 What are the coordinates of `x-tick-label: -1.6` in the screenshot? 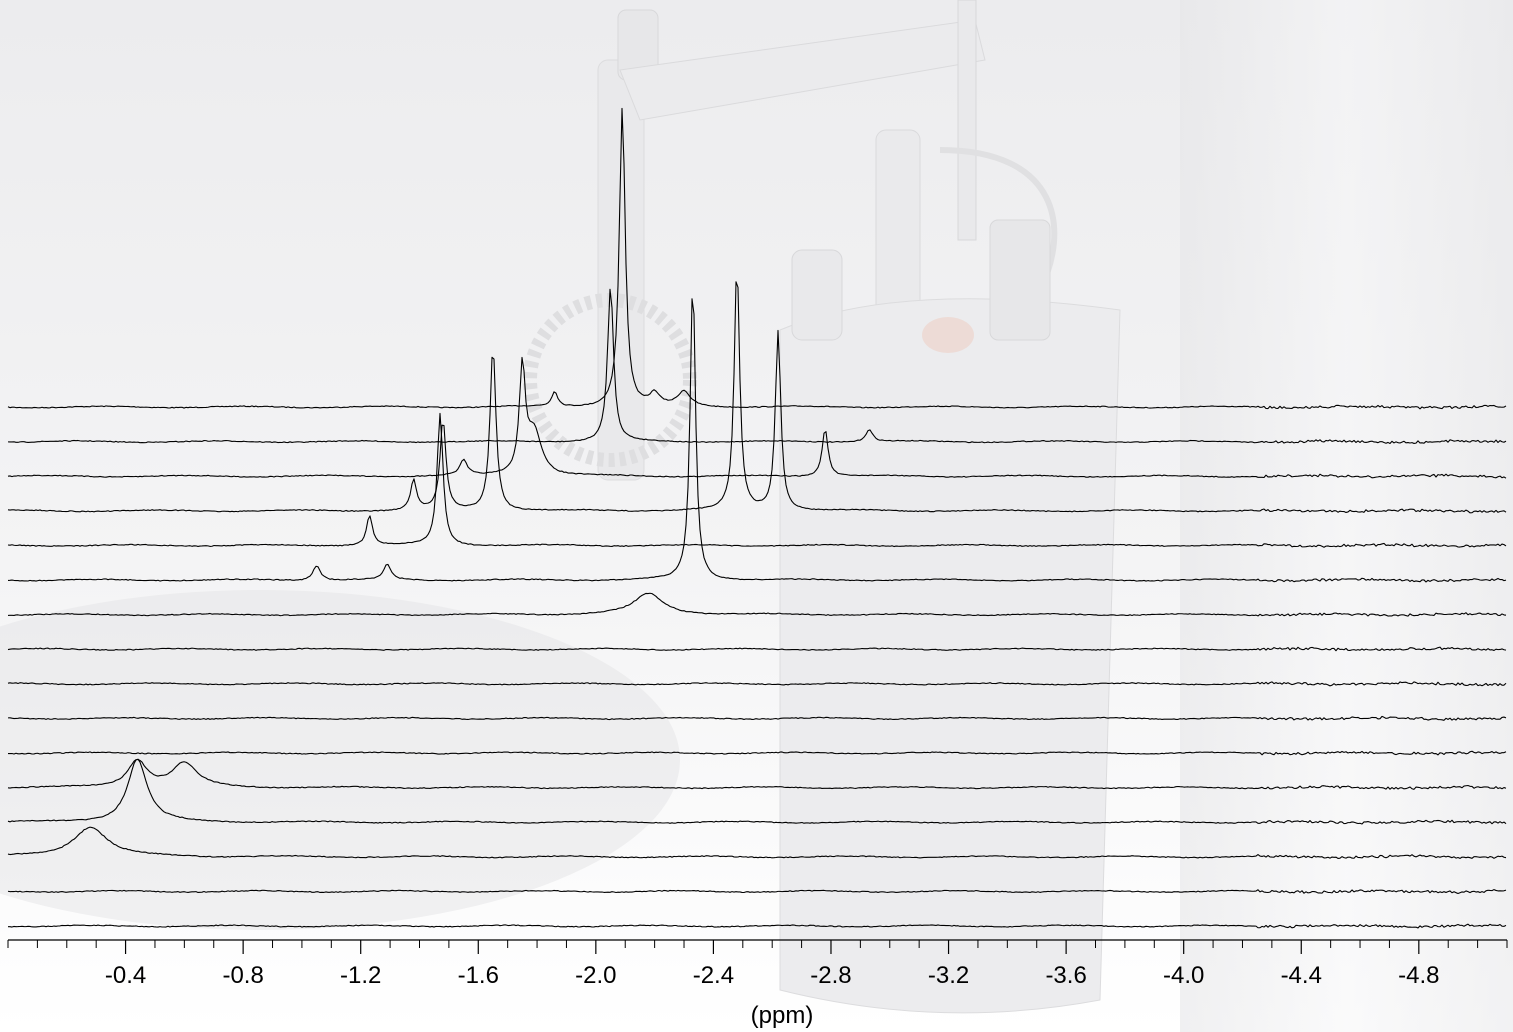 It's located at (478, 975).